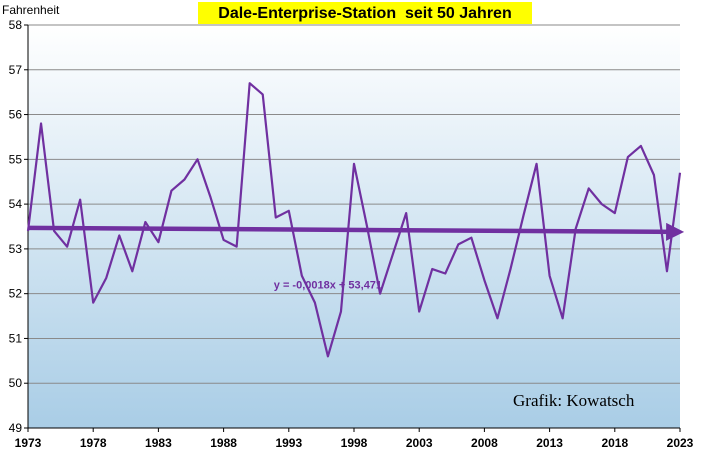 The image size is (701, 454). I want to click on y-tick-label: 52, so click(16, 294).